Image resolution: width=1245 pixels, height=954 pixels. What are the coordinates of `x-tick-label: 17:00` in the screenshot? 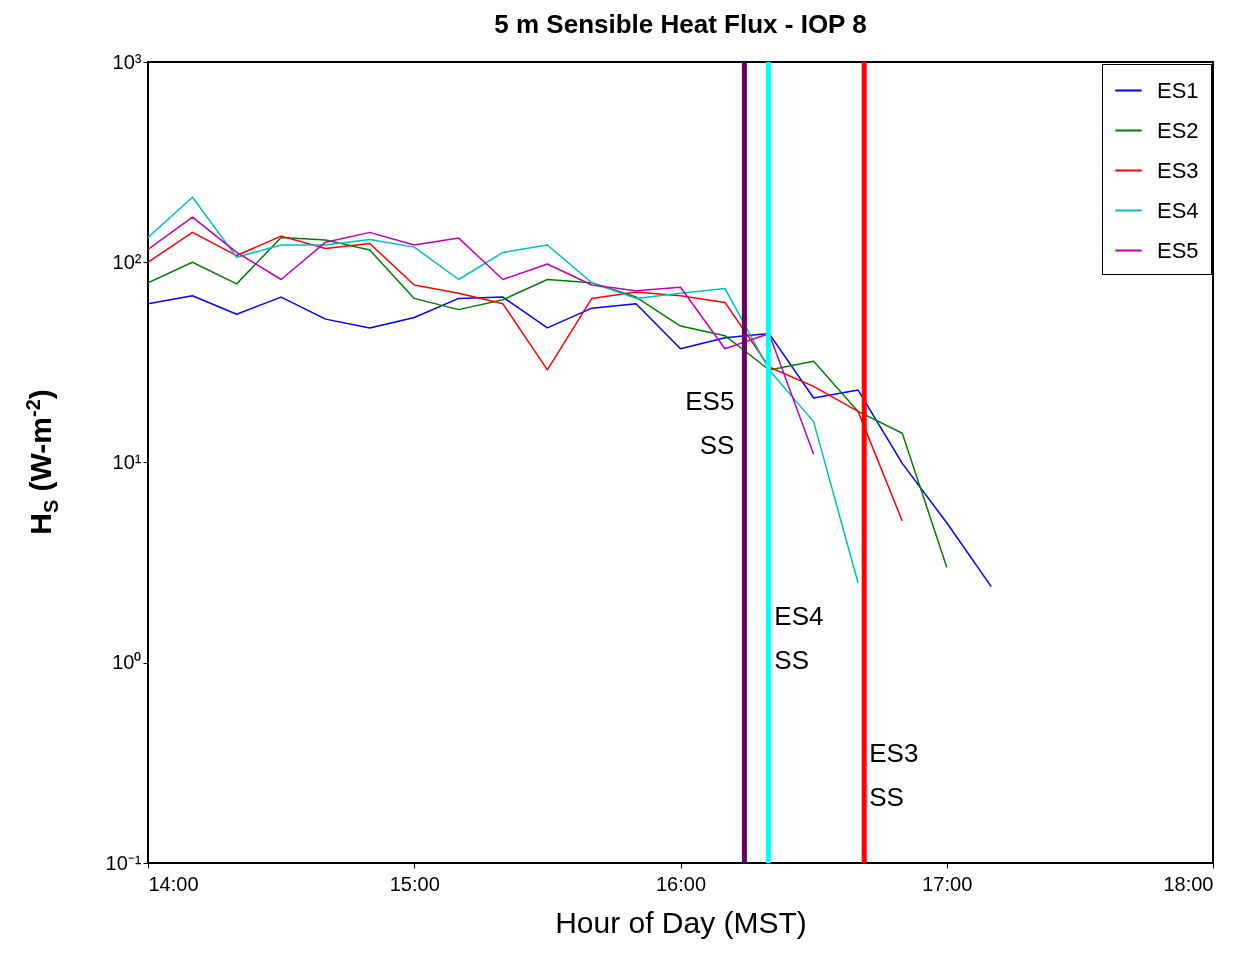 It's located at (947, 883).